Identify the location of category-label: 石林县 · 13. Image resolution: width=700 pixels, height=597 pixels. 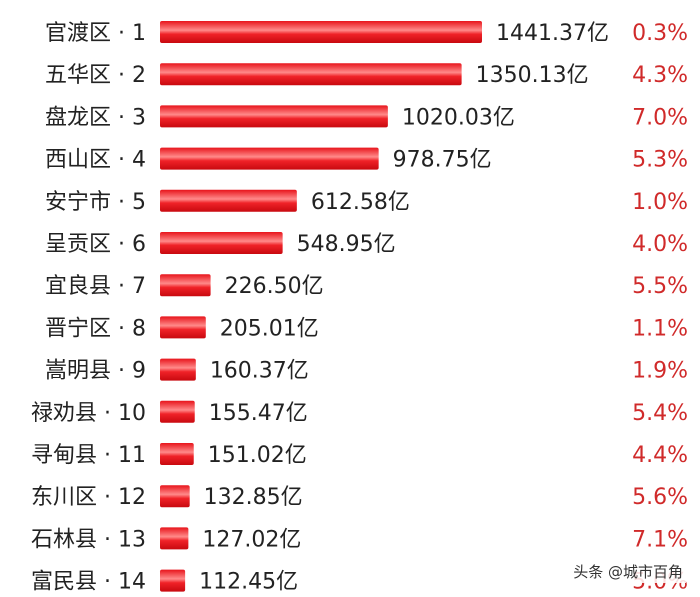
(88, 539).